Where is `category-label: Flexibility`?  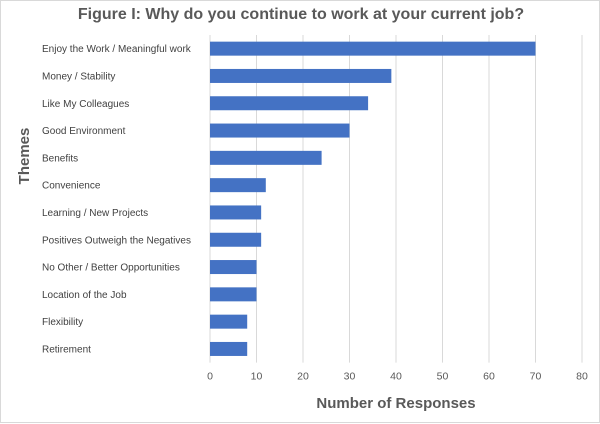 category-label: Flexibility is located at coordinates (62, 322).